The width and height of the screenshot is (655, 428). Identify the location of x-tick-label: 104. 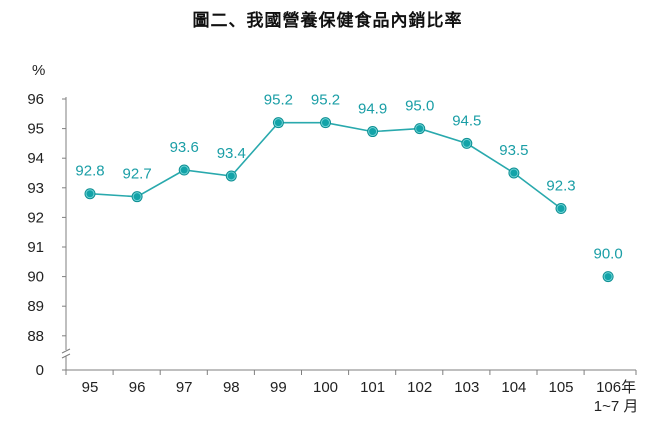
(513, 387).